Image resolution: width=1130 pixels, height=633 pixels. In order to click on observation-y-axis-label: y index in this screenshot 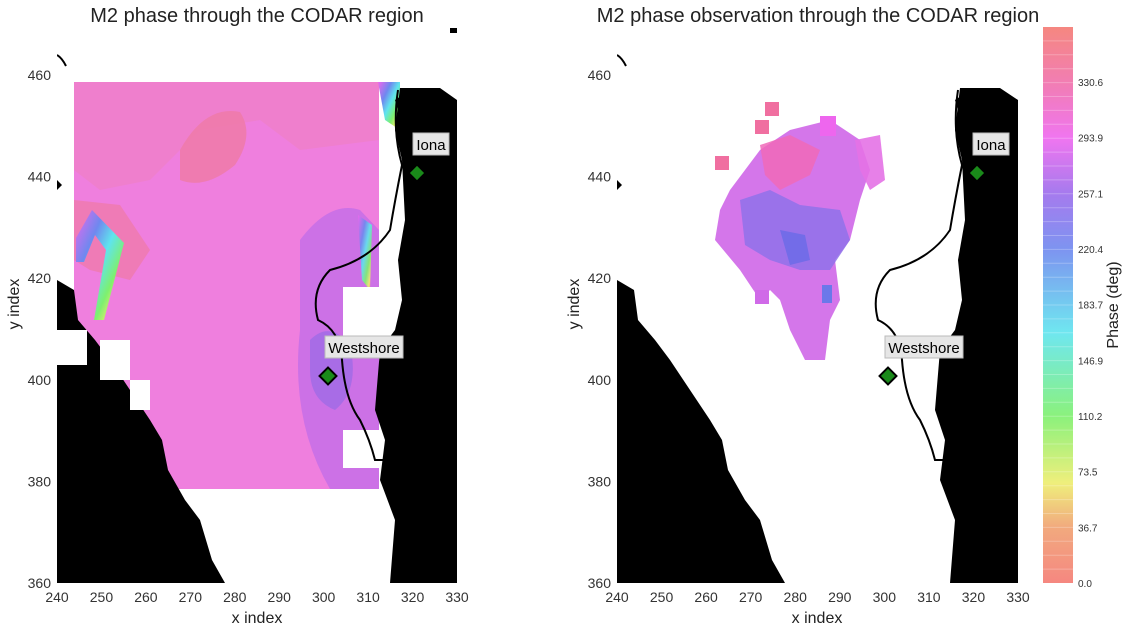, I will do `click(574, 304)`.